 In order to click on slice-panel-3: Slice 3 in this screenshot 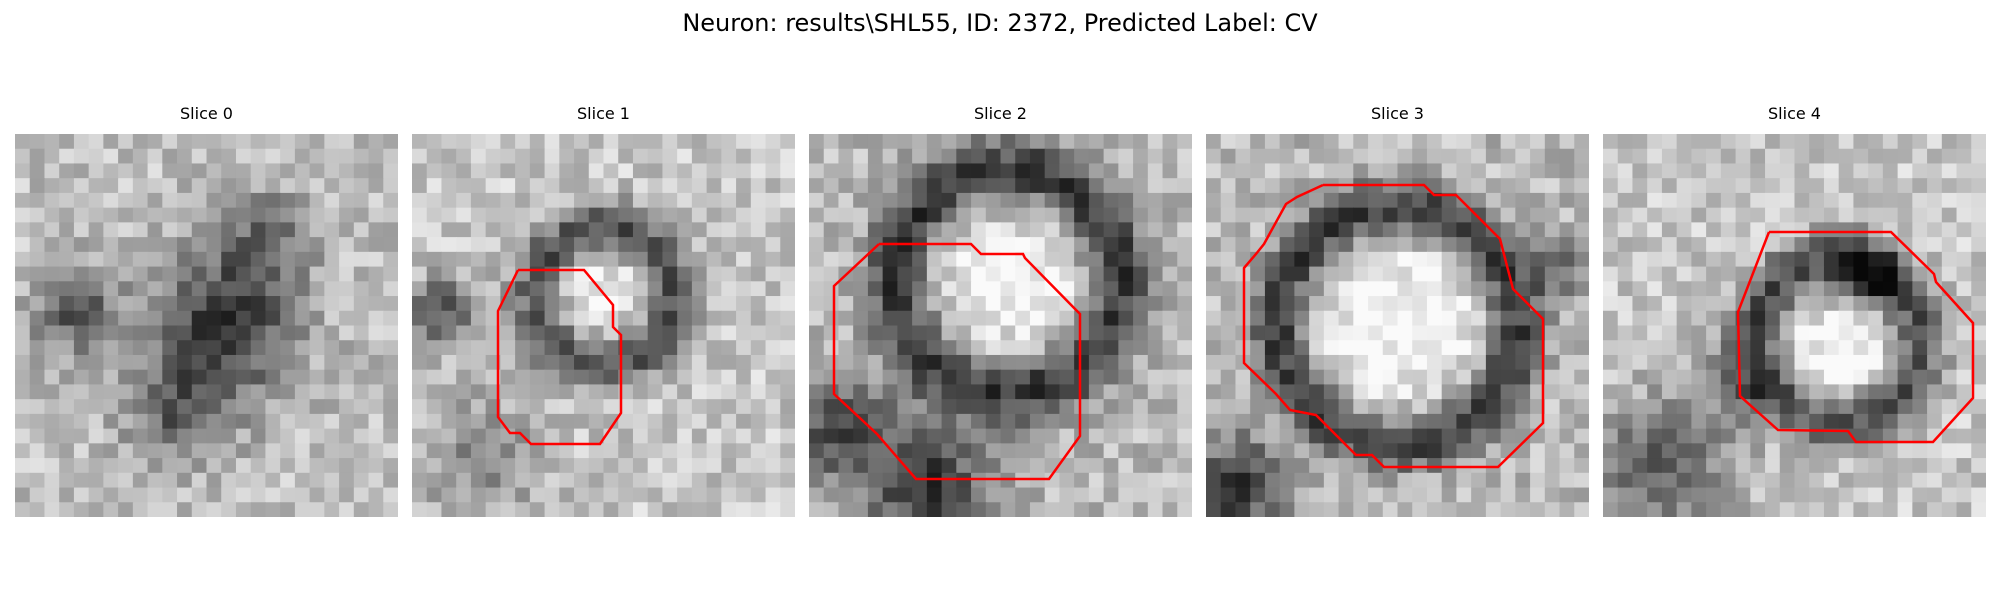, I will do `click(1397, 310)`.